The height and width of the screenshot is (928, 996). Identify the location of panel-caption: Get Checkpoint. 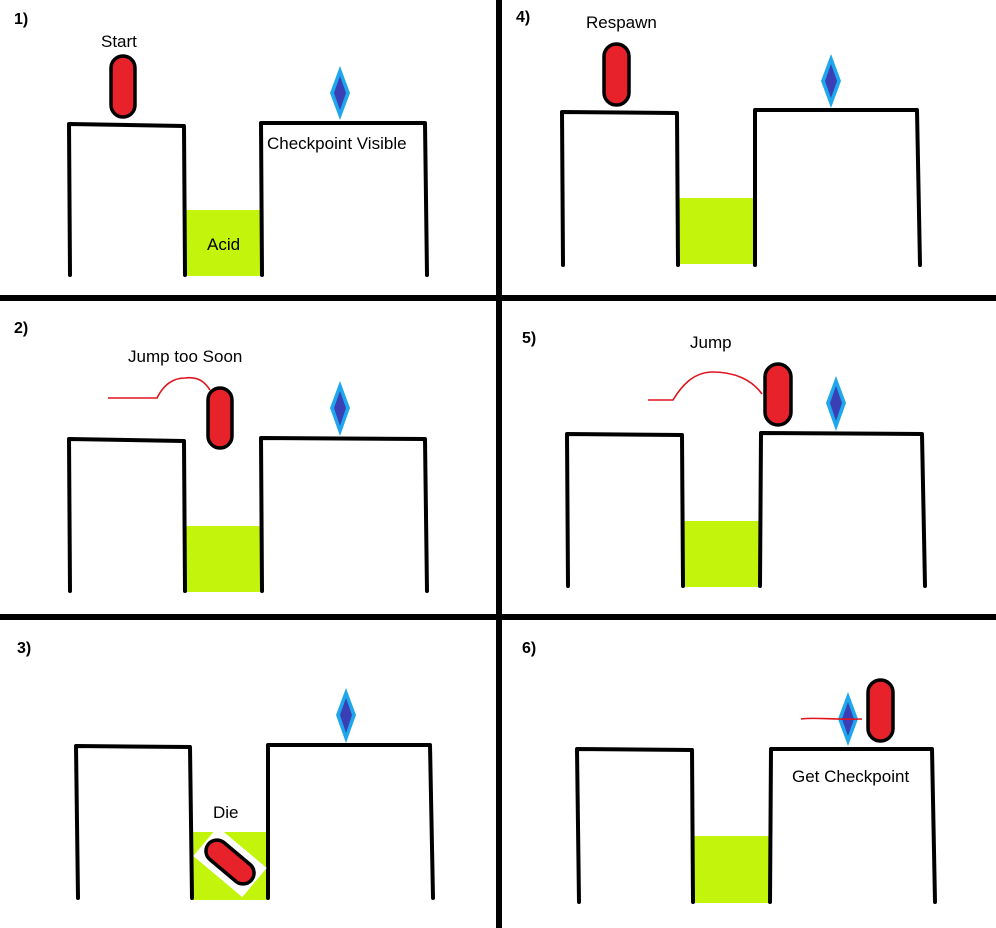
(850, 776).